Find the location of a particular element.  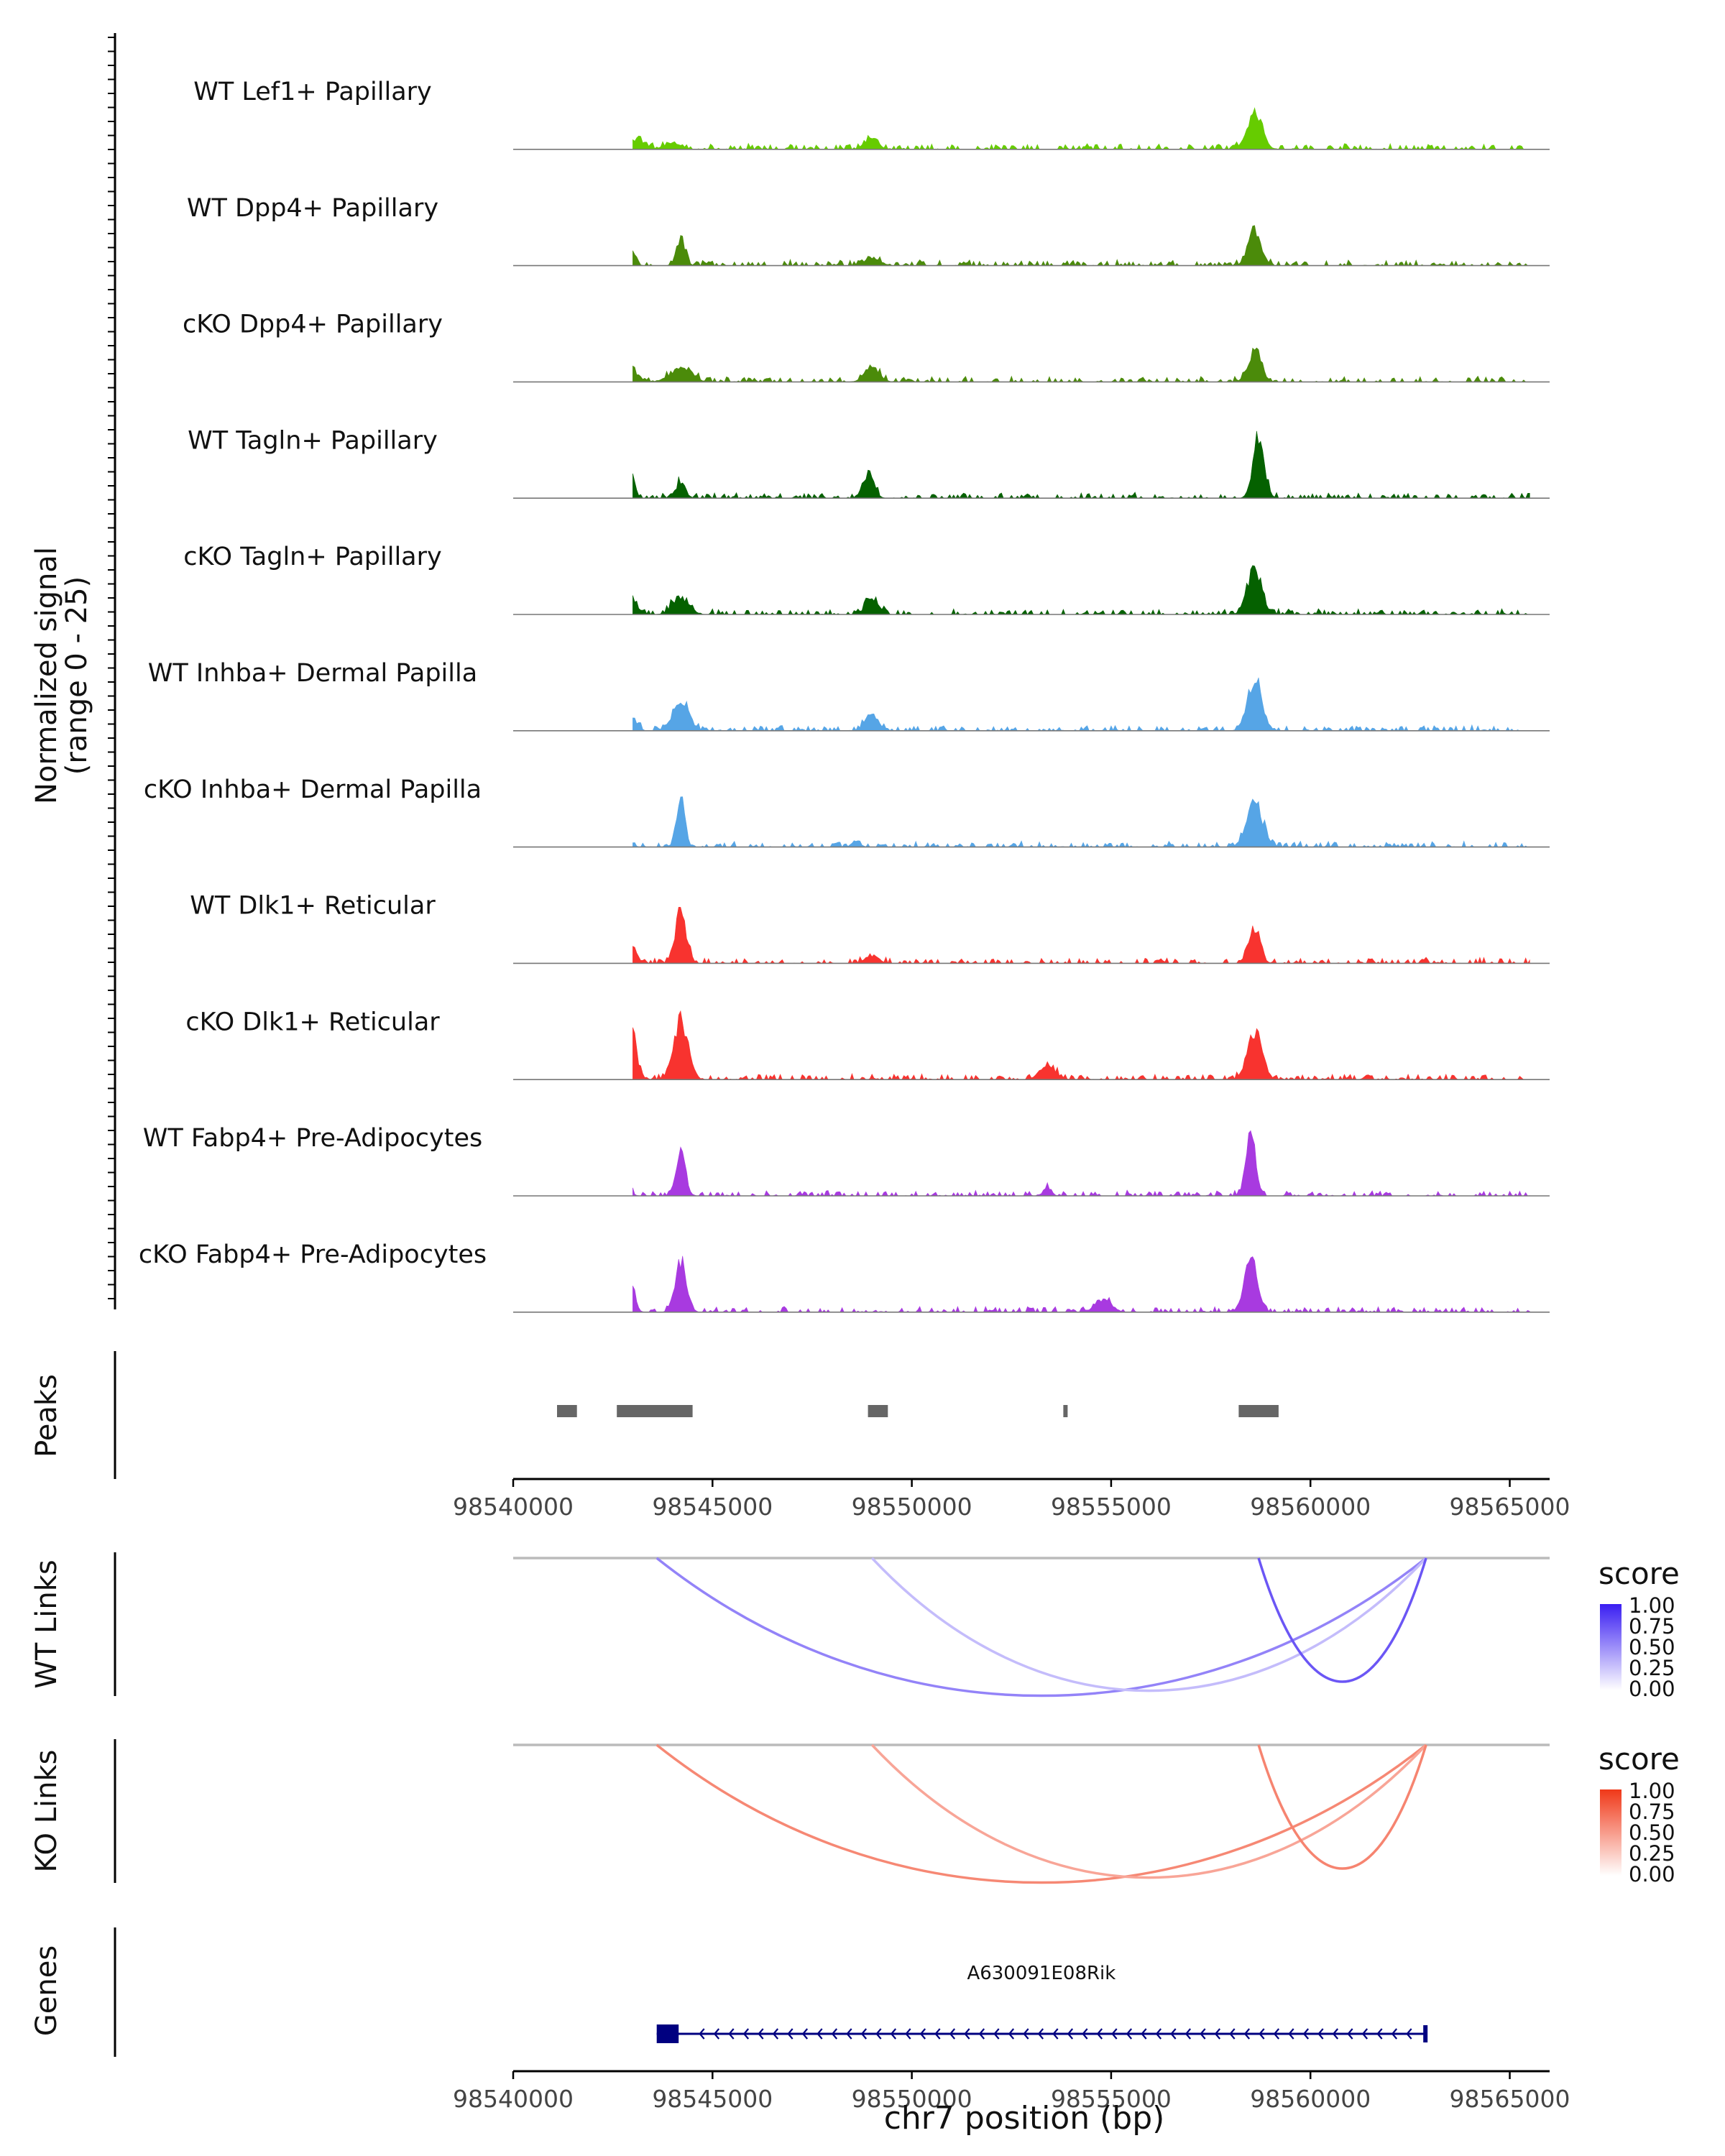

coverage-ylabel-line1: Normalized signal is located at coordinates (46, 675).